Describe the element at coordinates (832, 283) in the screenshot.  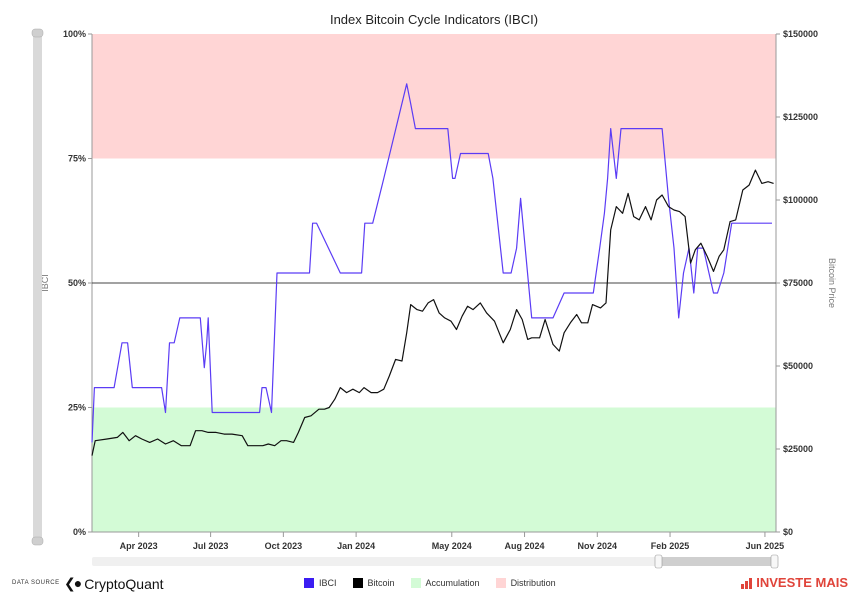
I see `right-axis-title: Bitcoin Price` at that location.